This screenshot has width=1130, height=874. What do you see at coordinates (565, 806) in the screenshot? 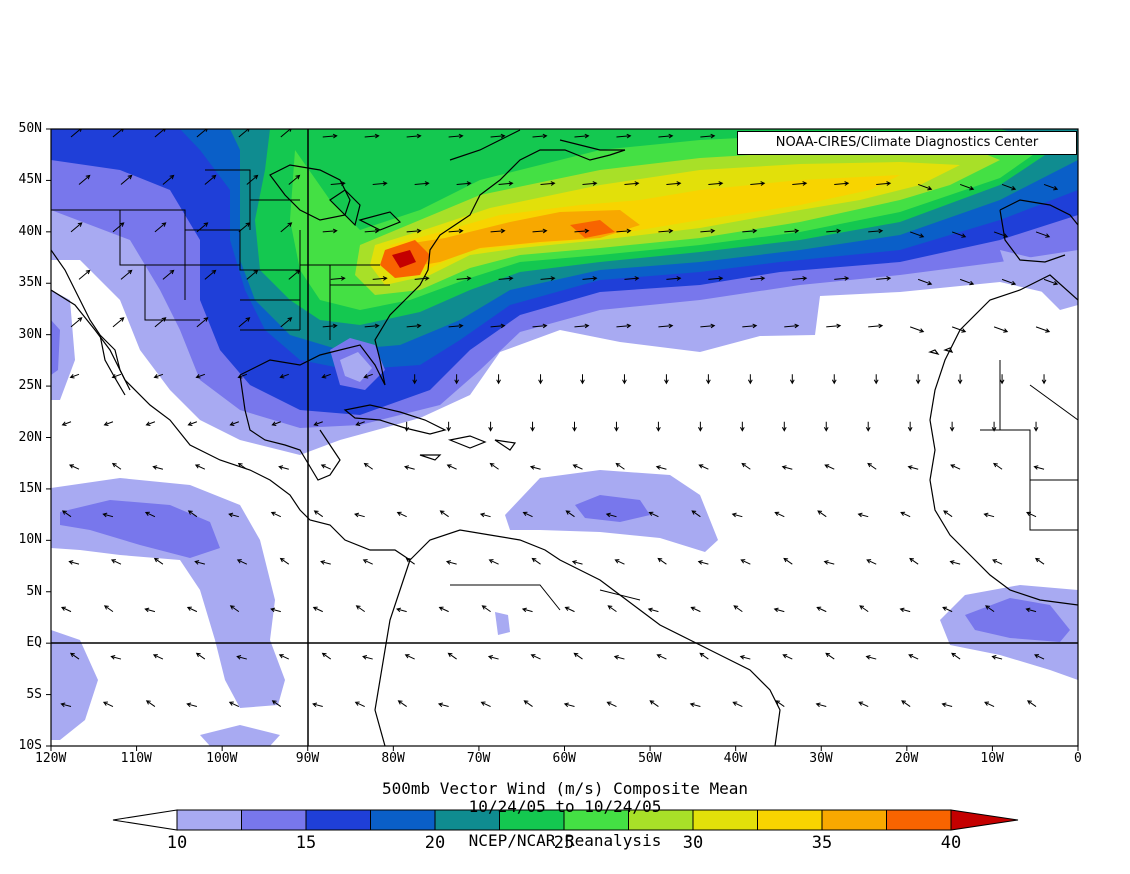
I see `plot-subtitle: 10/24/05 to 10/24/05` at bounding box center [565, 806].